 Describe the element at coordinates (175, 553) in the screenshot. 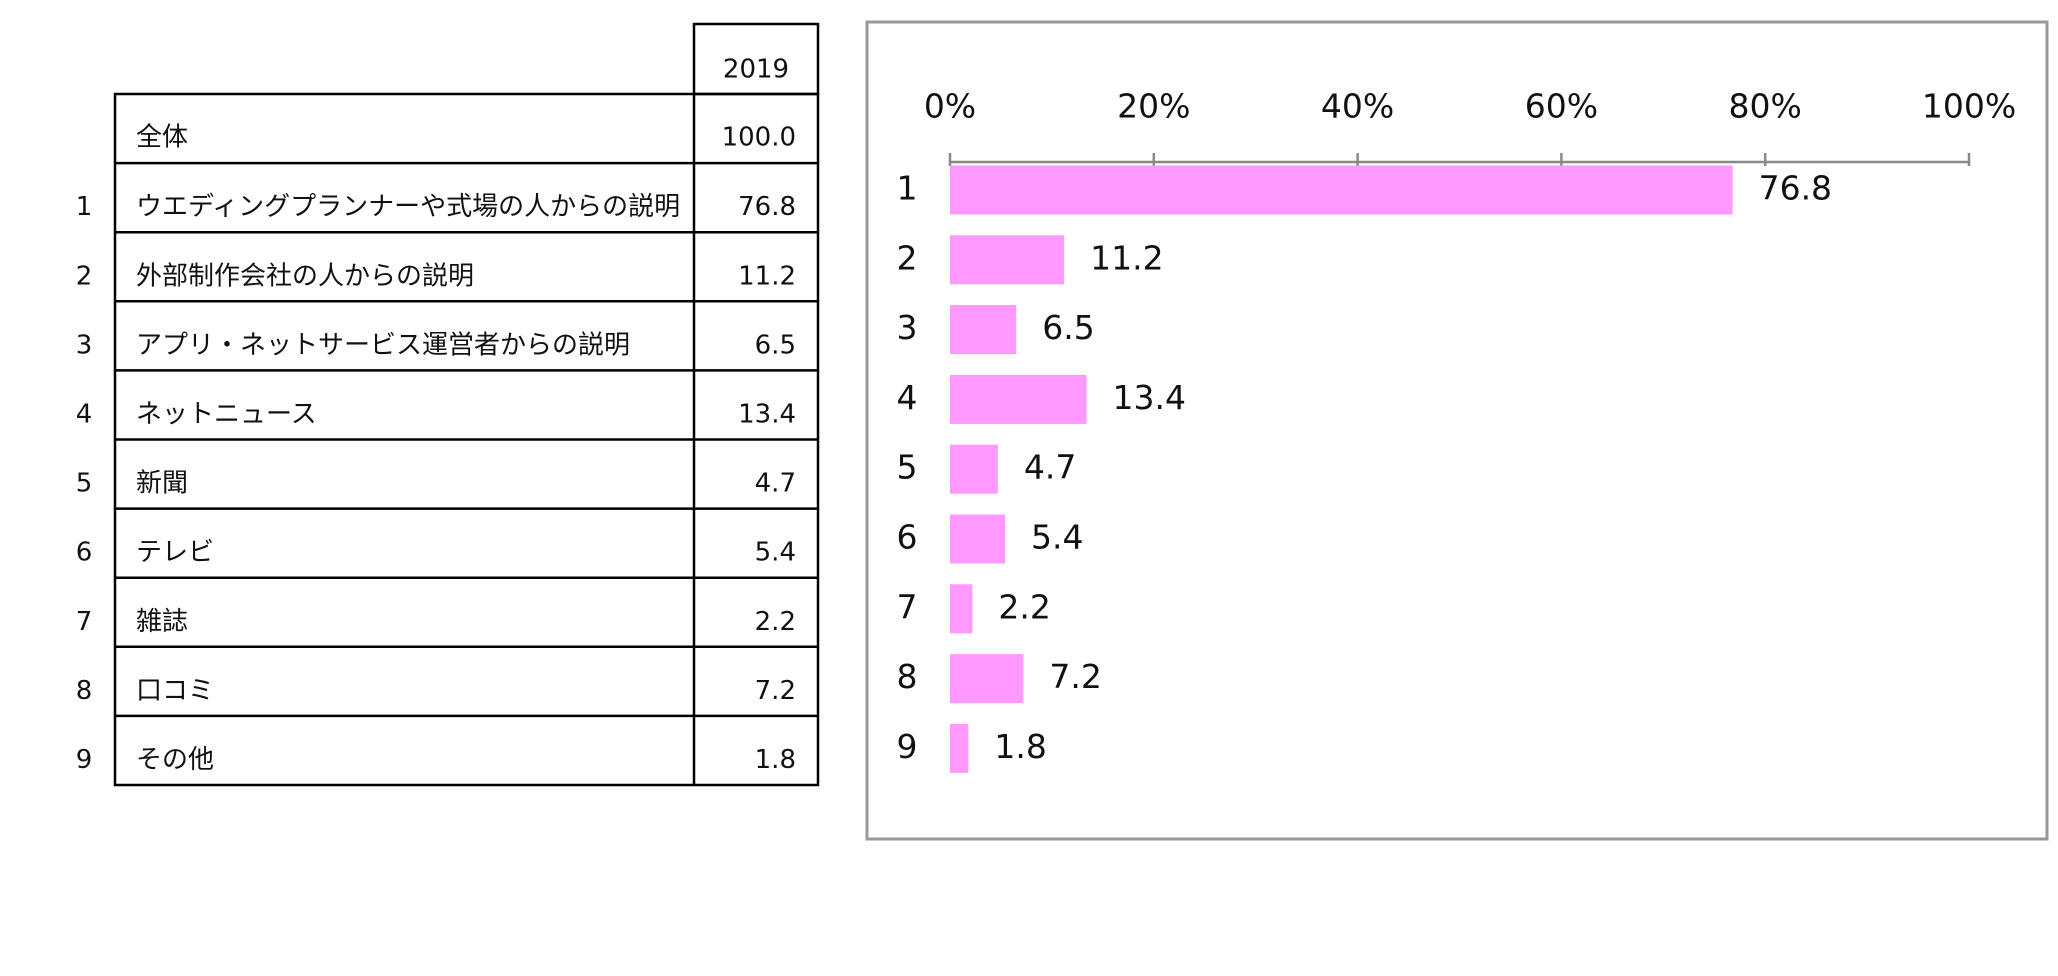

I see `row-label: テレビ` at that location.